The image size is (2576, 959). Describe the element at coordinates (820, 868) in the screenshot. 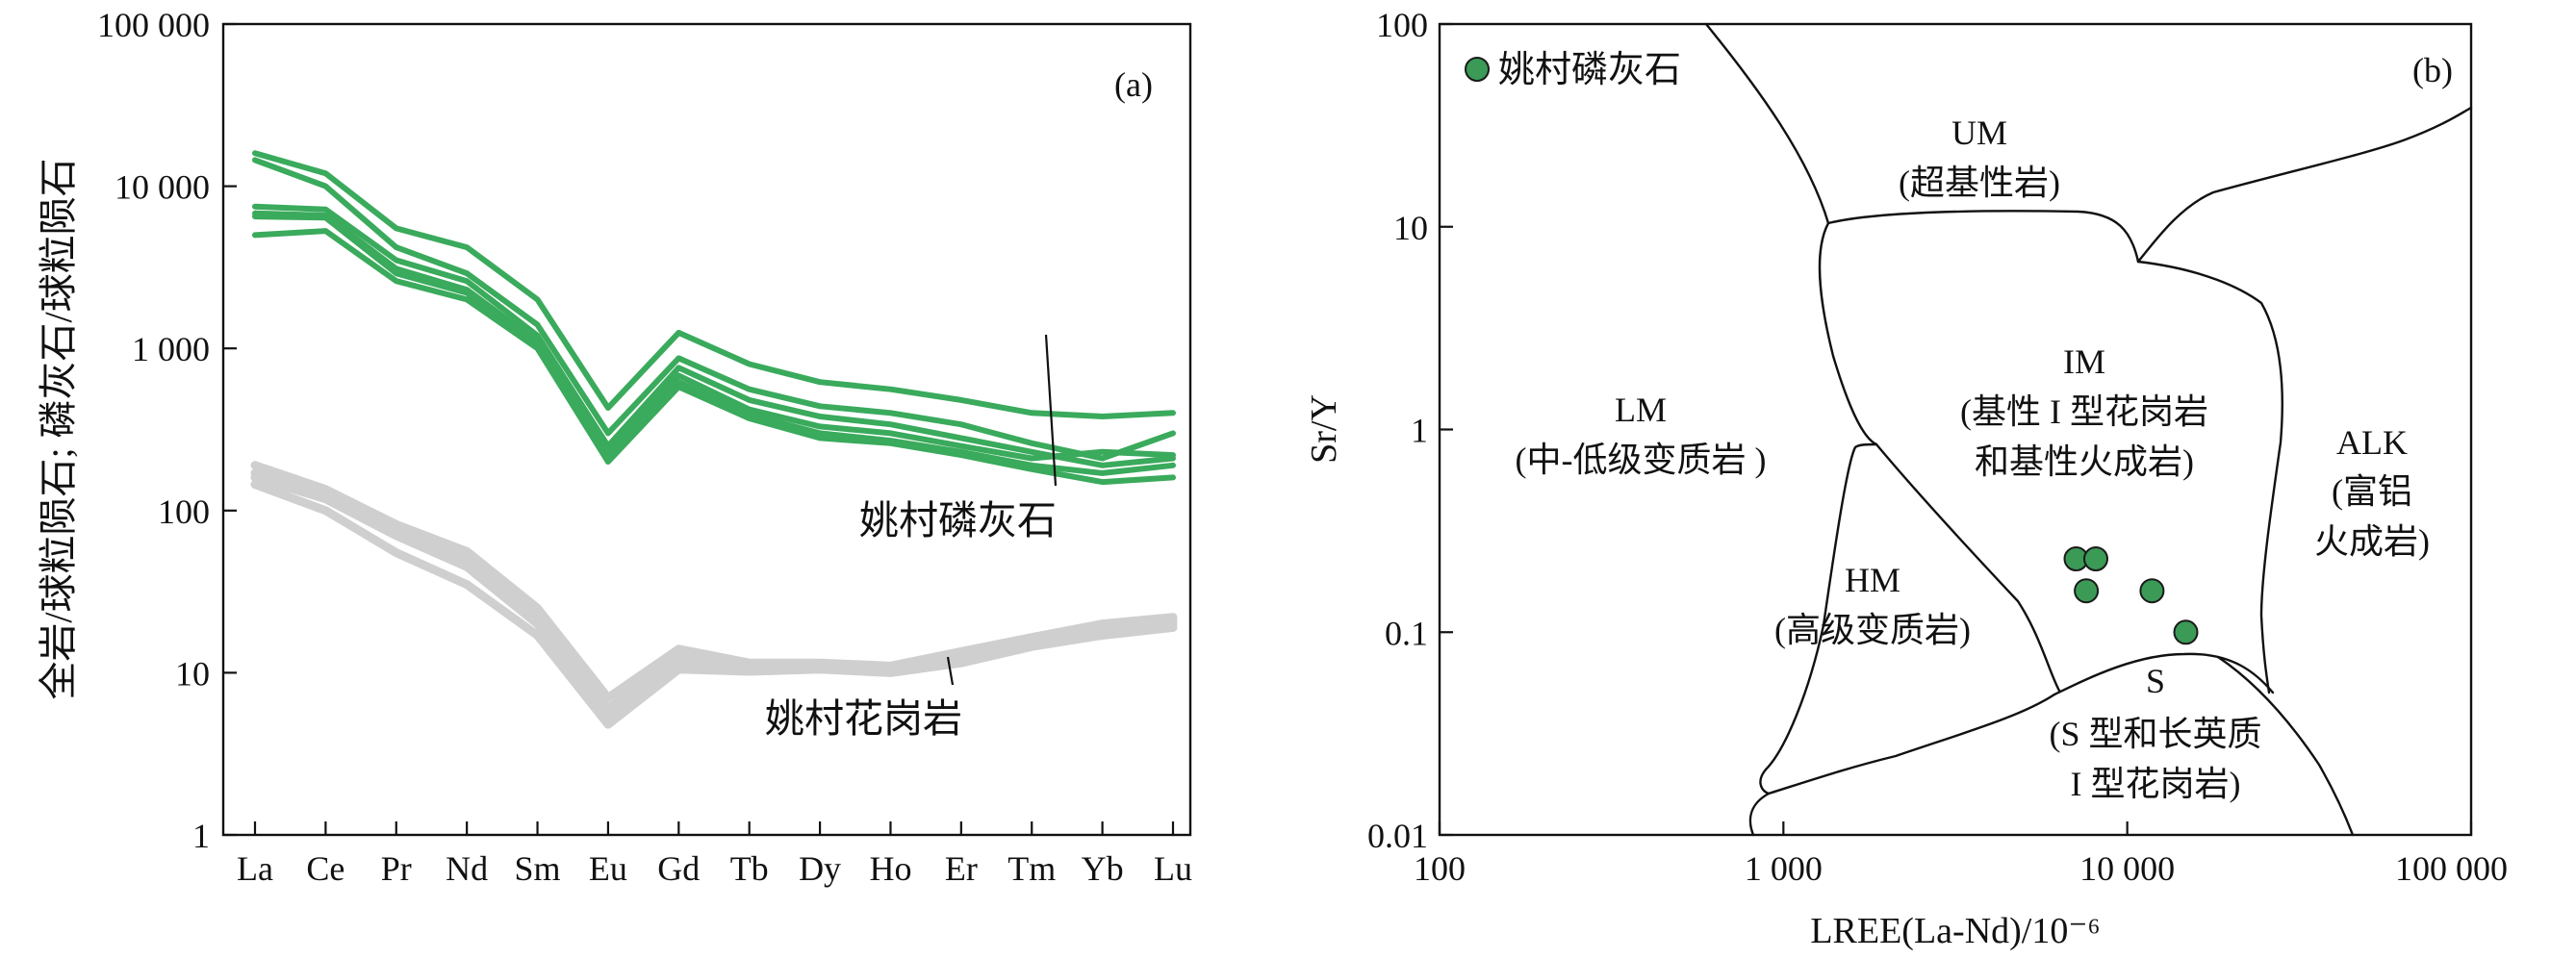

I see `x-tick-label: Dy` at that location.